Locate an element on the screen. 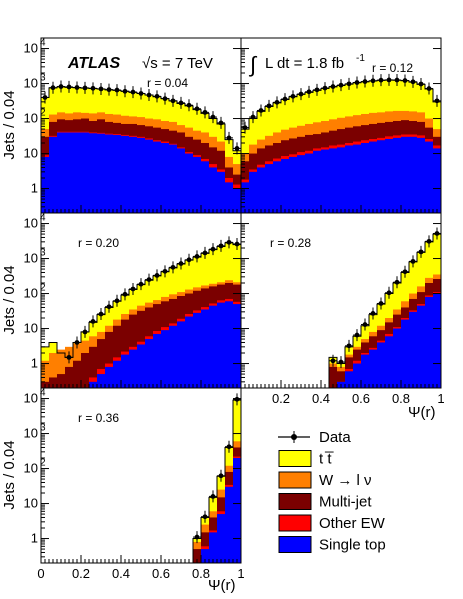  y-tick-exponent: 2 is located at coordinates (43, 288).